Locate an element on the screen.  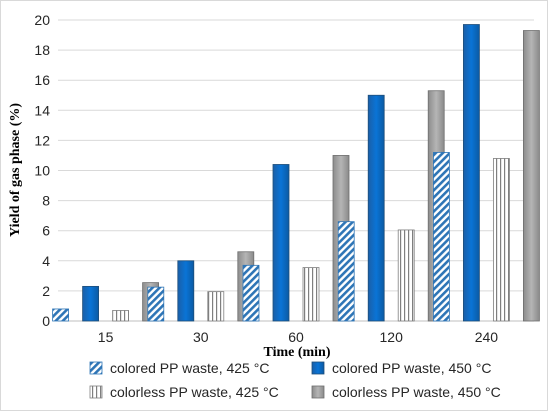
y-tick-label: 2 is located at coordinates (46, 291).